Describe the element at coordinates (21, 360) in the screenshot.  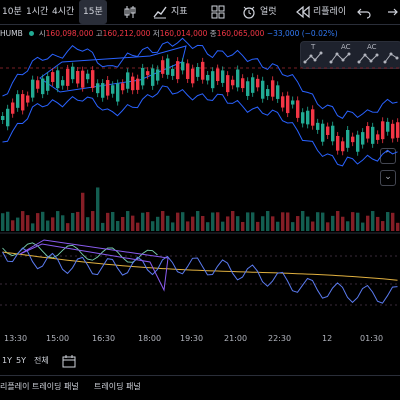
I see `range-5y: 5Y` at that location.